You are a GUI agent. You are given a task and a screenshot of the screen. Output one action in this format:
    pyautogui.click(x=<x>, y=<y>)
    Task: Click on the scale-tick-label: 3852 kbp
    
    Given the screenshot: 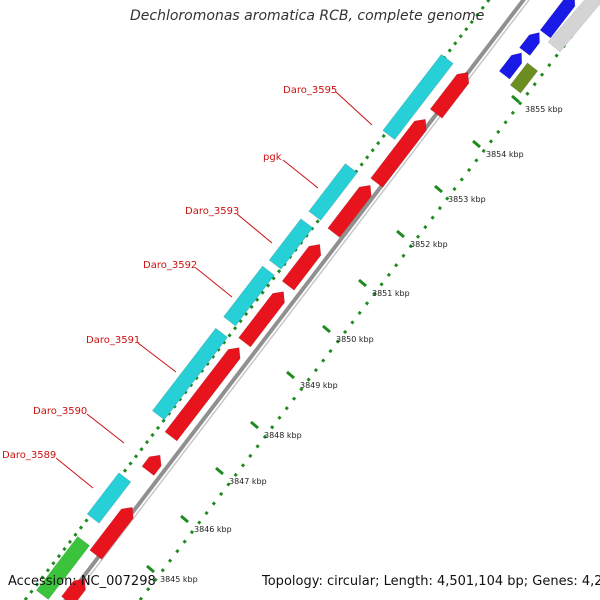 What is the action you would take?
    pyautogui.click(x=429, y=244)
    